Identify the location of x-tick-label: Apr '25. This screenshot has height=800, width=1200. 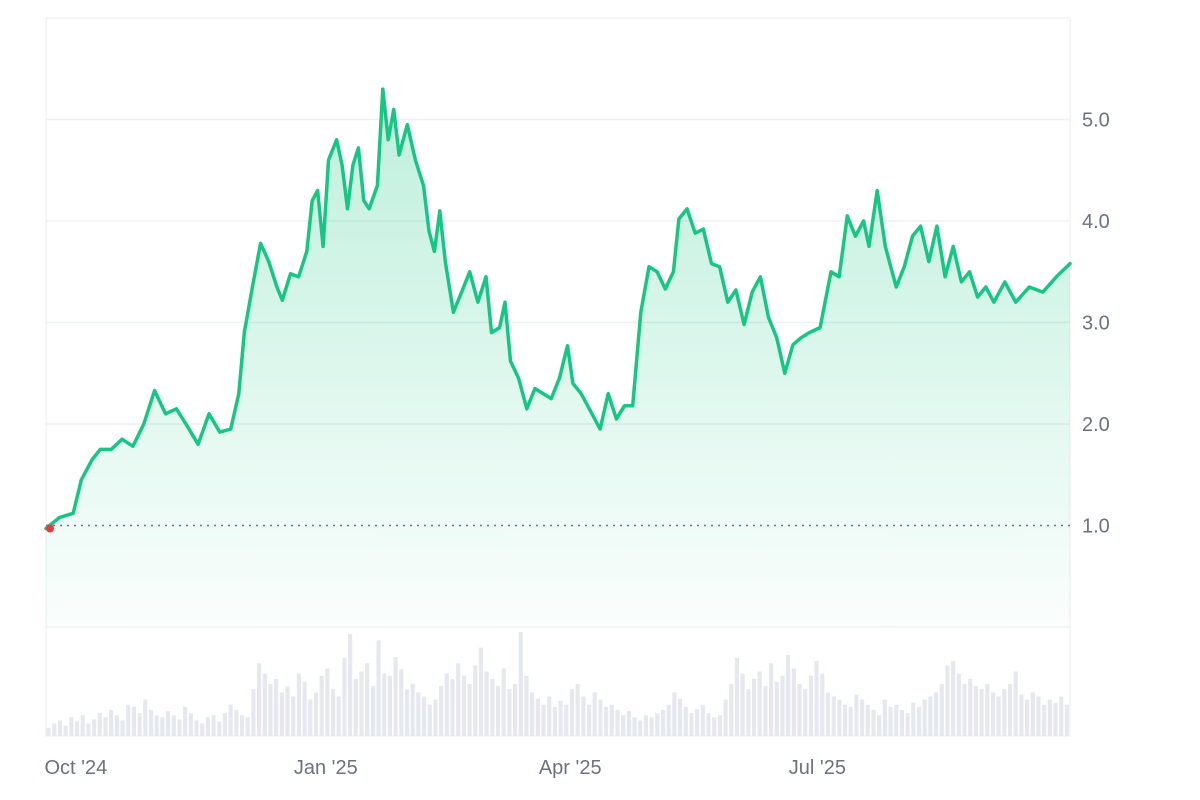
(570, 768).